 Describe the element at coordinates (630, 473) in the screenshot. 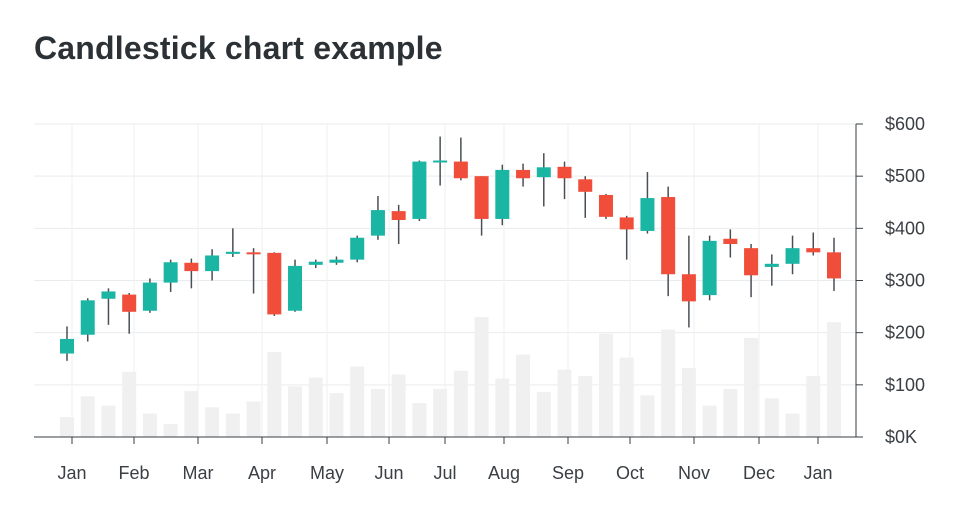

I see `x-tick-label: Oct` at that location.